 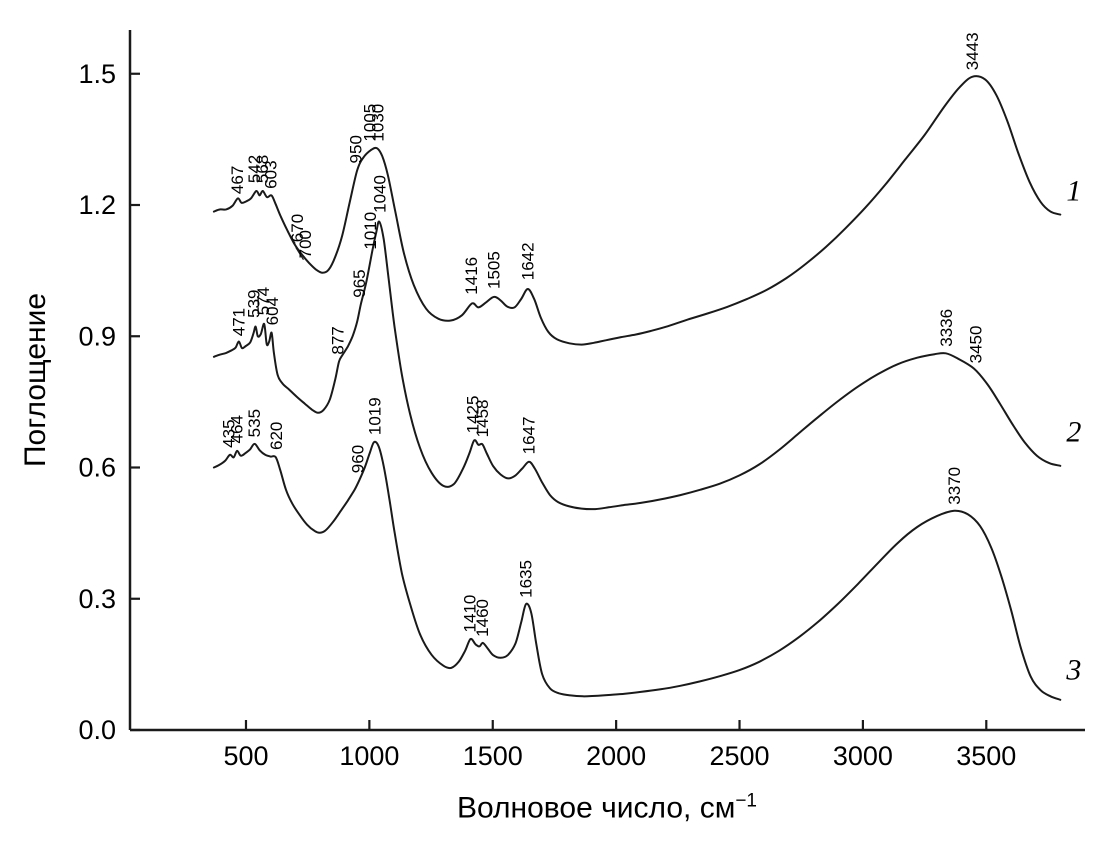 I want to click on x-tick-label: 3000, so click(x=863, y=756).